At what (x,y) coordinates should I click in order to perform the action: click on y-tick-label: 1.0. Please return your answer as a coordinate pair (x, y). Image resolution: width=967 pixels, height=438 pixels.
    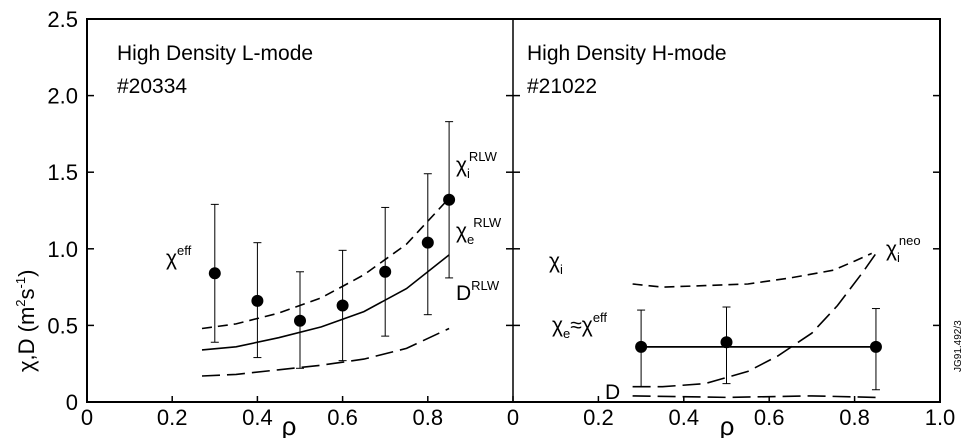
    Looking at the image, I should click on (62, 249).